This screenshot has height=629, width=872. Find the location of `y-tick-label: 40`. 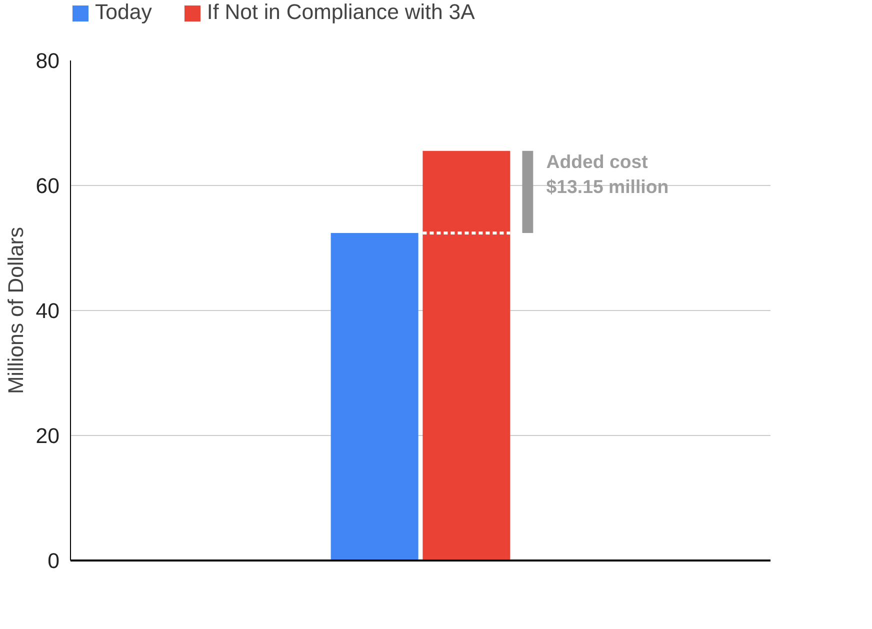

y-tick-label: 40 is located at coordinates (48, 311).